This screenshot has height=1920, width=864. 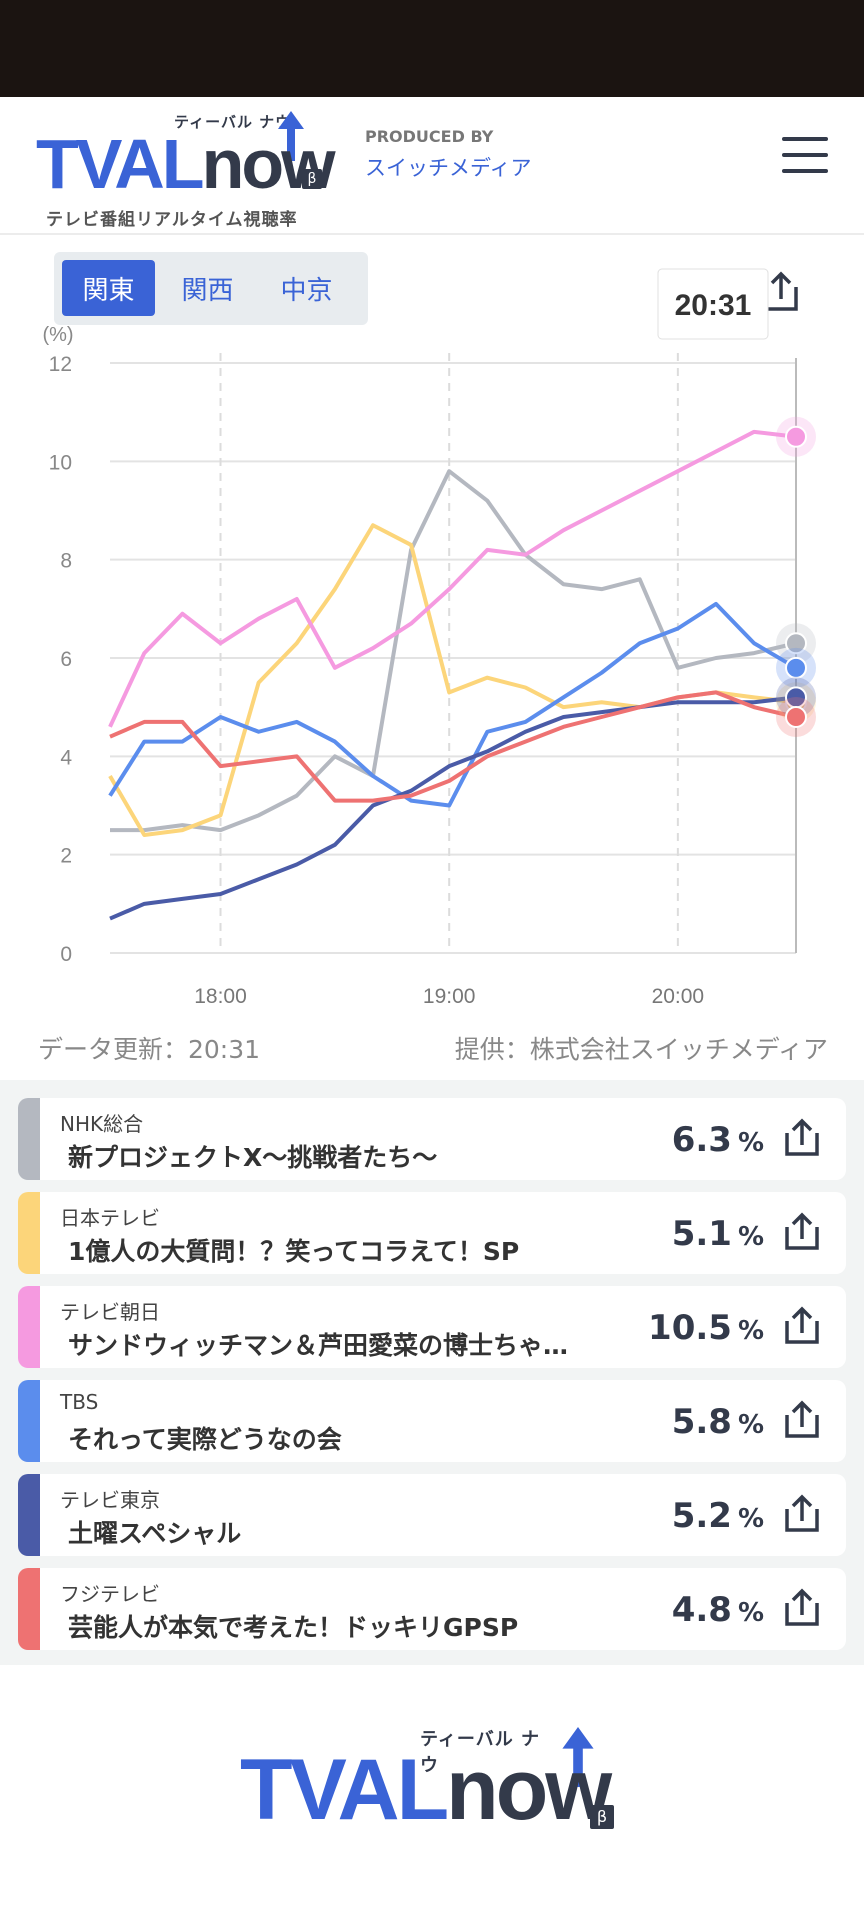 What do you see at coordinates (429, 136) in the screenshot?
I see `produced-by-label: PRODUCED BY` at bounding box center [429, 136].